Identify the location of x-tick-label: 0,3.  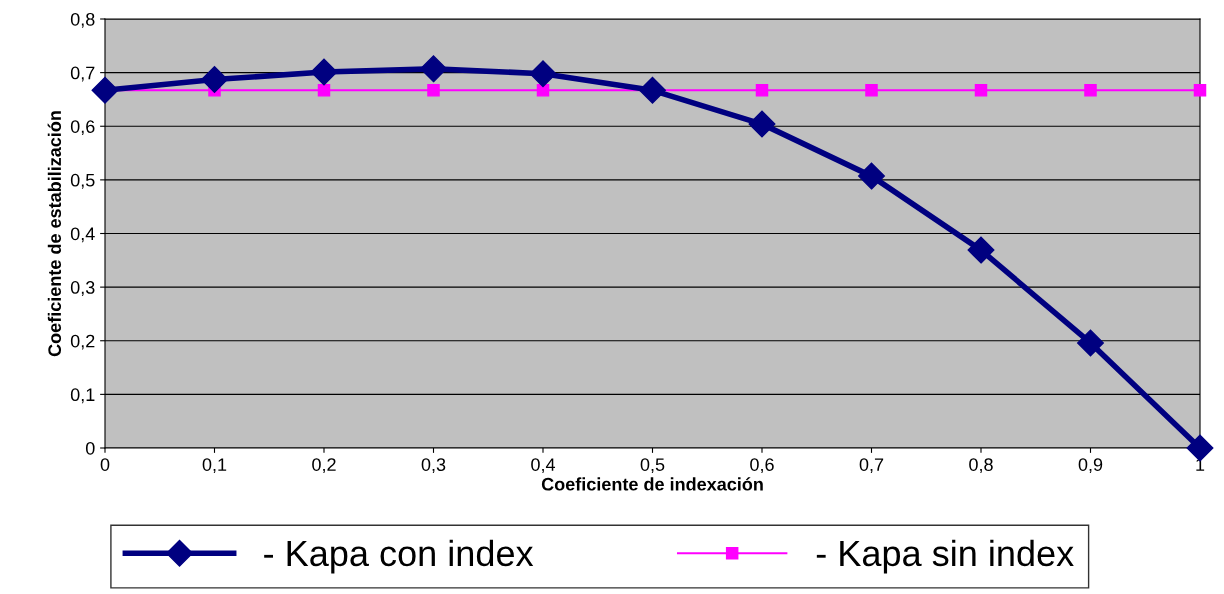
(433, 466).